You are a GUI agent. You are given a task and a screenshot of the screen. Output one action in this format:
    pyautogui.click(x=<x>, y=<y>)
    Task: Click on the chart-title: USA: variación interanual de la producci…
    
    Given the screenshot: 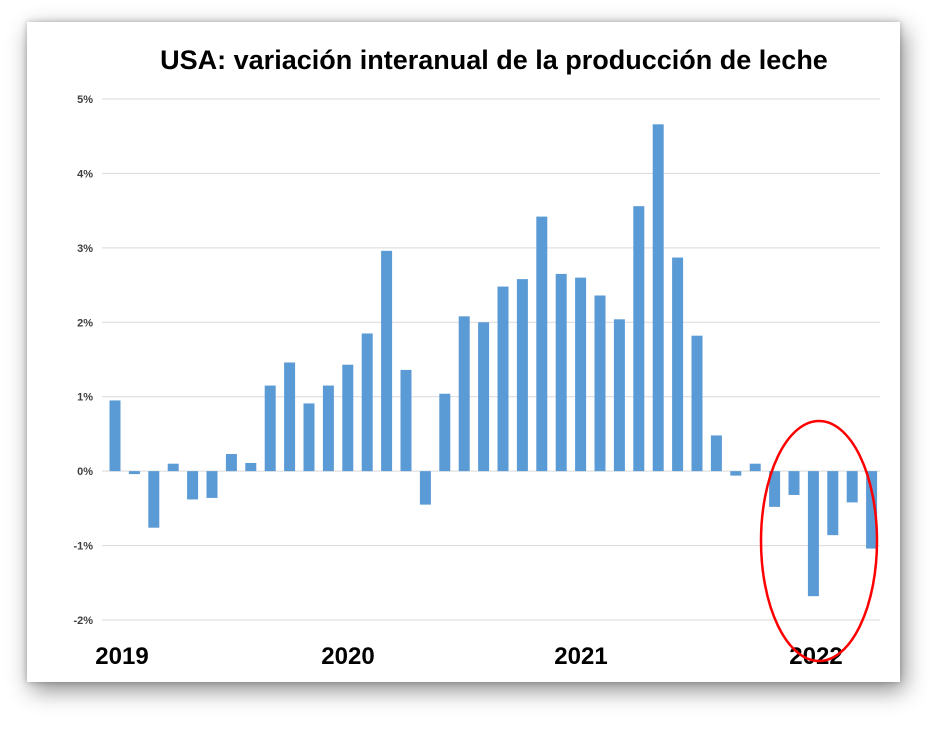 What is the action you would take?
    pyautogui.click(x=494, y=60)
    